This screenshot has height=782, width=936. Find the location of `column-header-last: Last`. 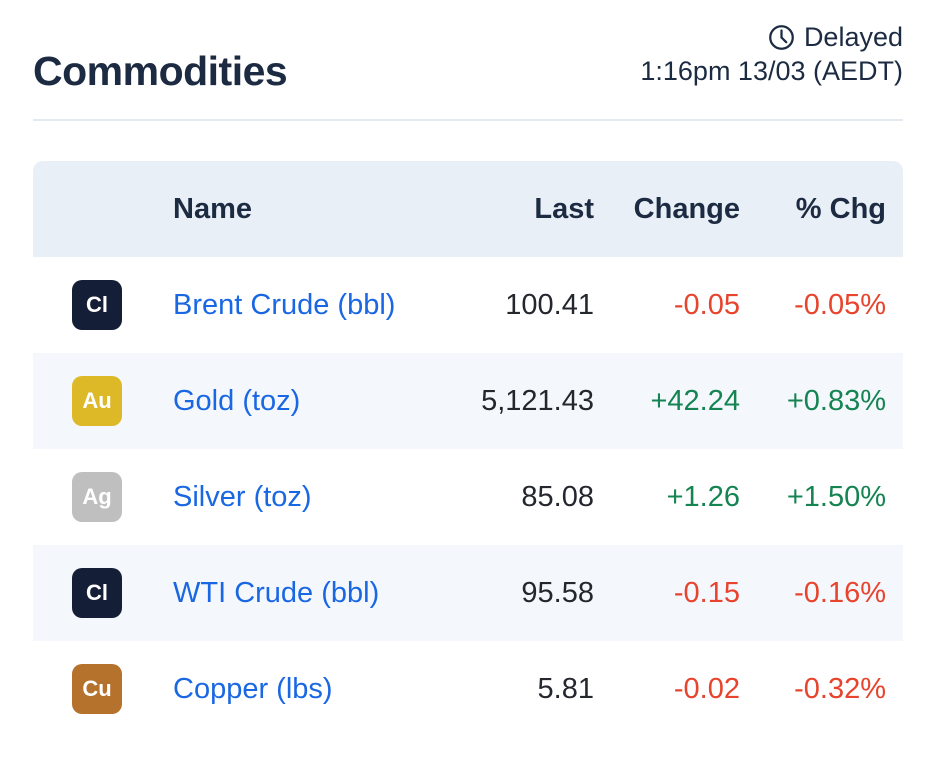

column-header-last: Last is located at coordinates (564, 208).